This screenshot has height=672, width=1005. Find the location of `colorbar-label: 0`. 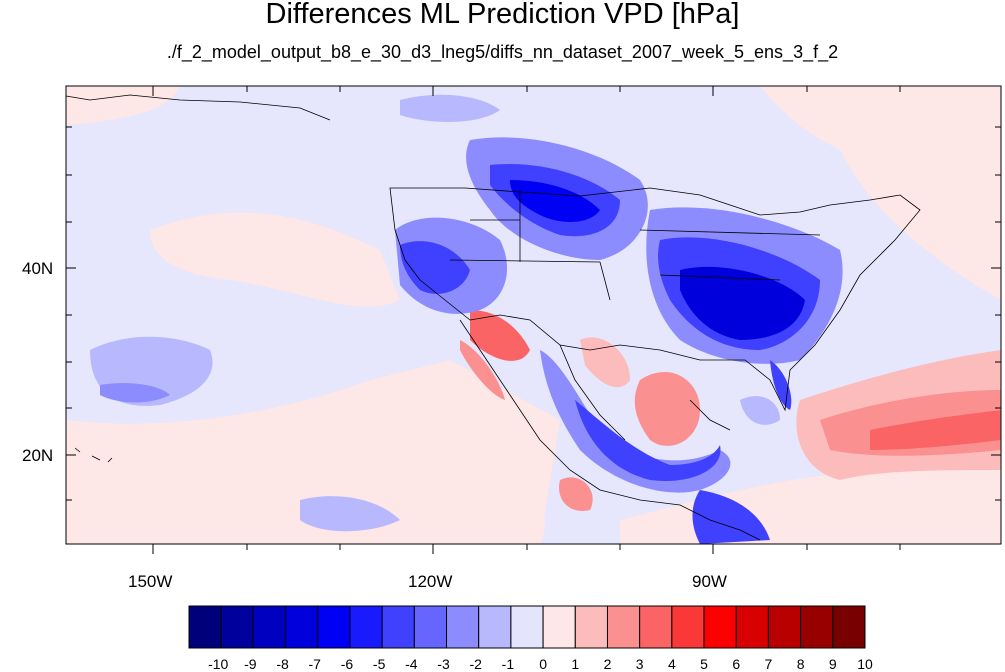

colorbar-label: 0 is located at coordinates (543, 664).